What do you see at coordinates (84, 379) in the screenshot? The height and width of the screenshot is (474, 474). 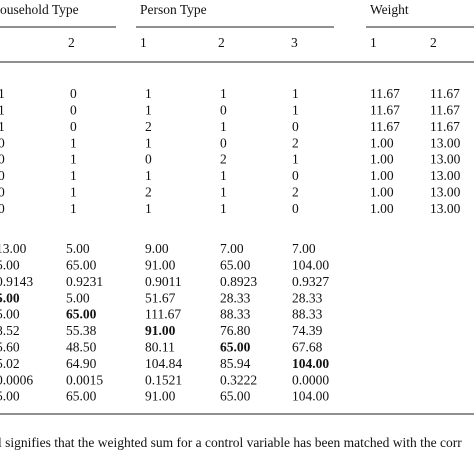 I see `summary-cell: 0.0015` at bounding box center [84, 379].